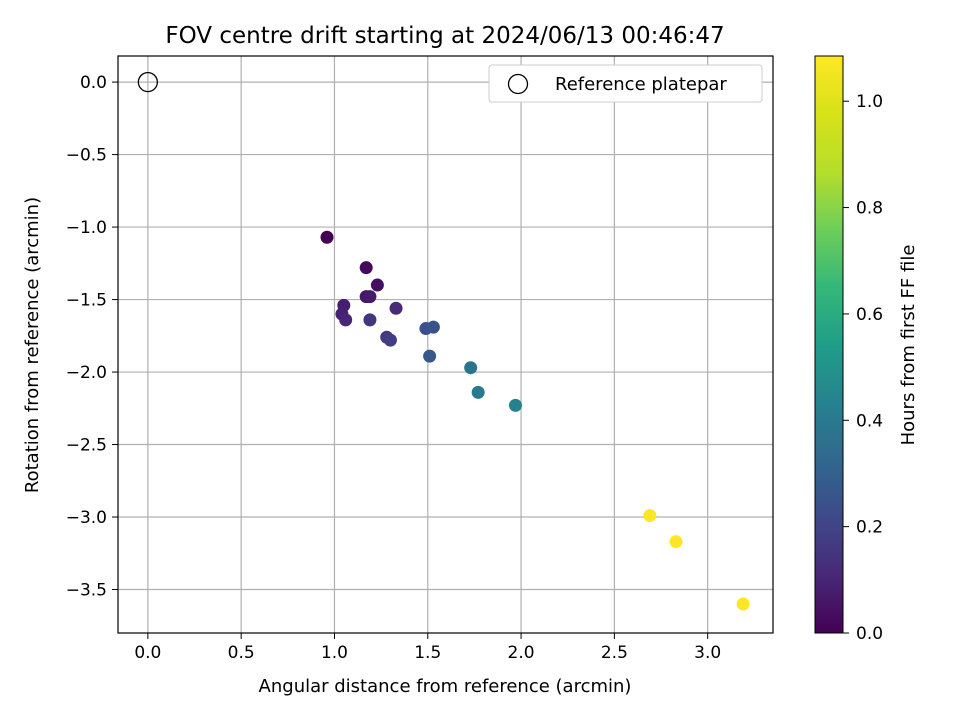  I want to click on y-tick-label: −0.5, so click(86, 156).